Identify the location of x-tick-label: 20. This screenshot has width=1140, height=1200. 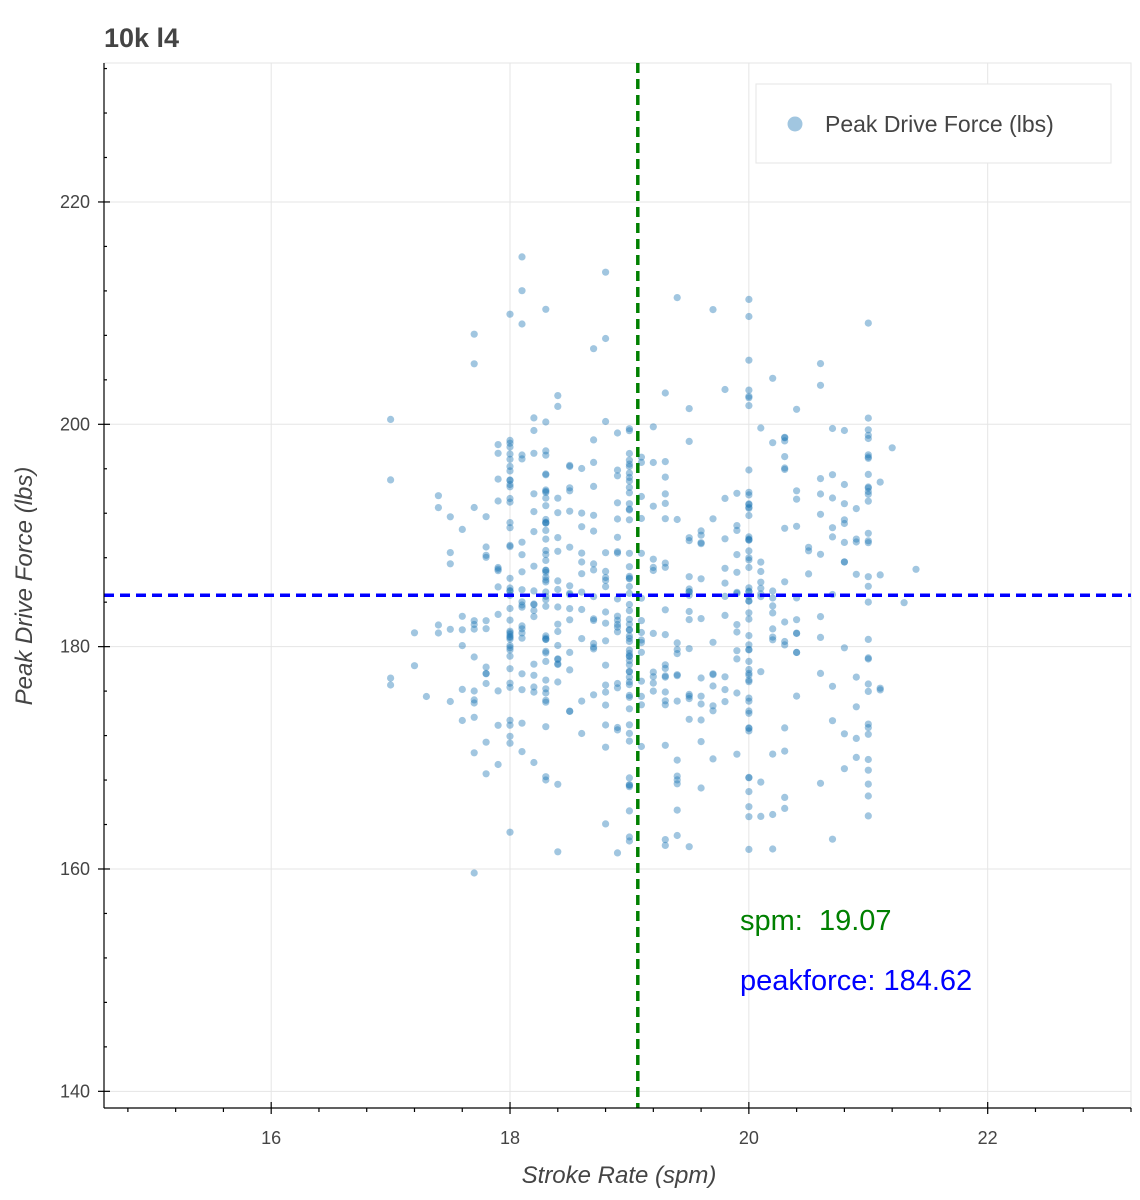
(749, 1138).